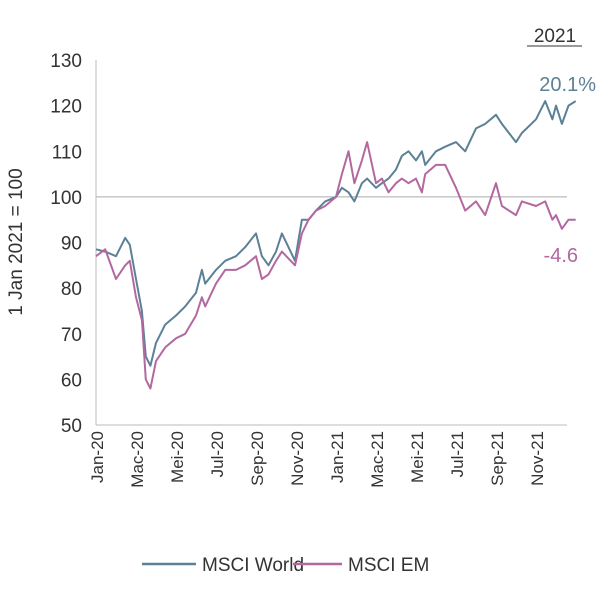 The width and height of the screenshot is (601, 606). What do you see at coordinates (16, 241) in the screenshot?
I see `y-axis-label: 1 Jan 2021 = 100` at bounding box center [16, 241].